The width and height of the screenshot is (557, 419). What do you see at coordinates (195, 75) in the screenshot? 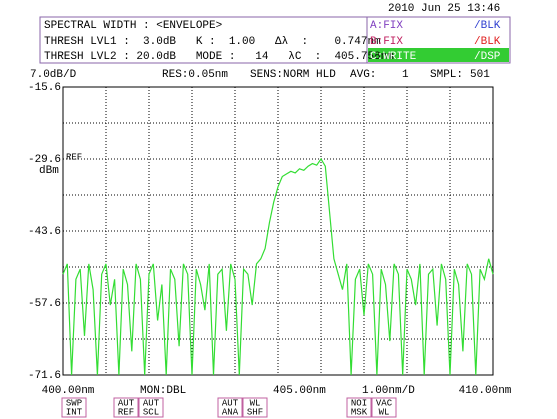
I see `resolution: RES:0.05nm` at bounding box center [195, 75].